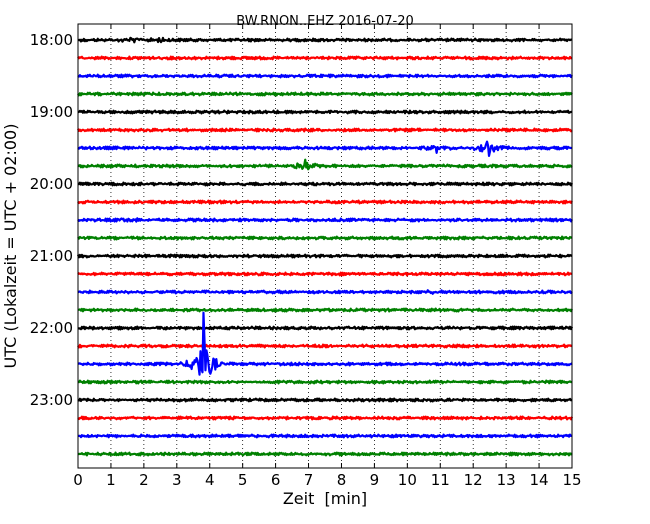 This screenshot has height=524, width=650. I want to click on y-tick-label: 20:00, so click(51, 184).